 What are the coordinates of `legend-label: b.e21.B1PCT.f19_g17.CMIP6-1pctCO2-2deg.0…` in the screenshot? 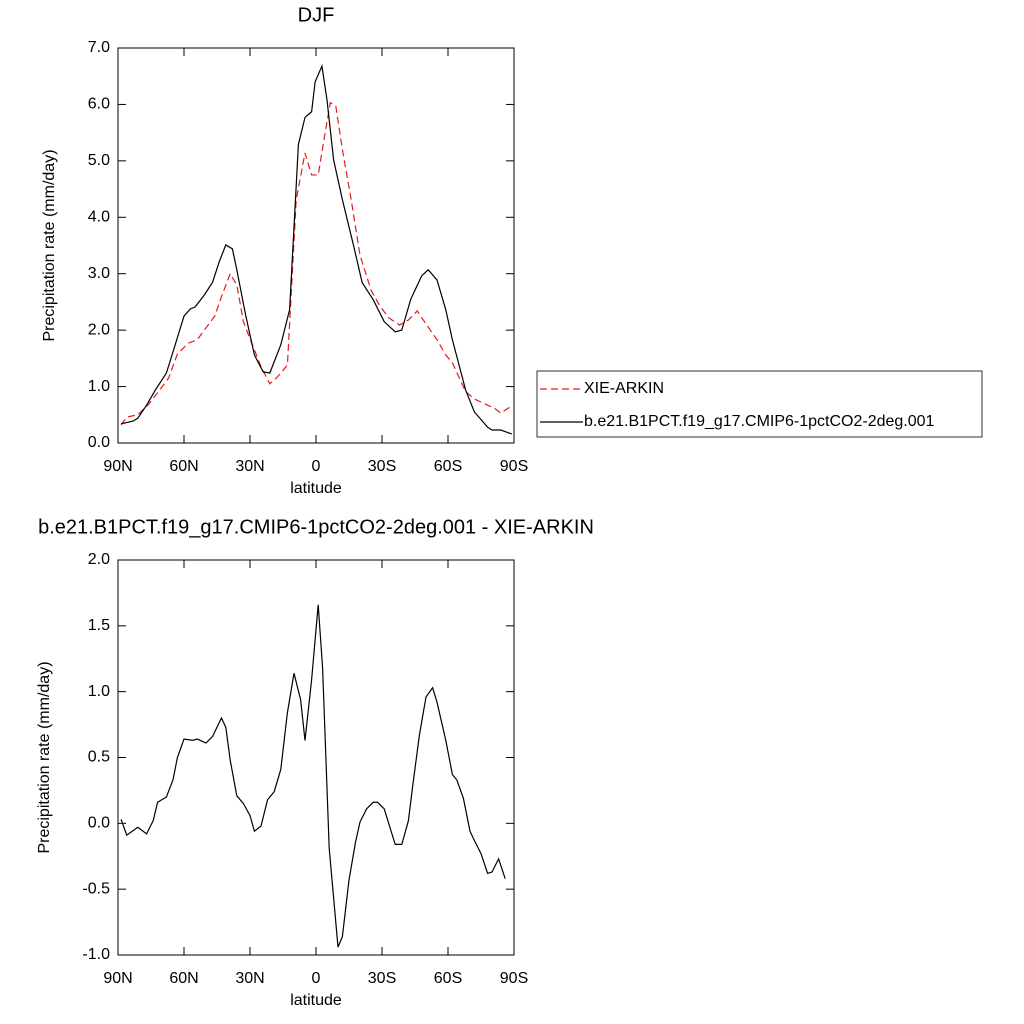 It's located at (759, 421).